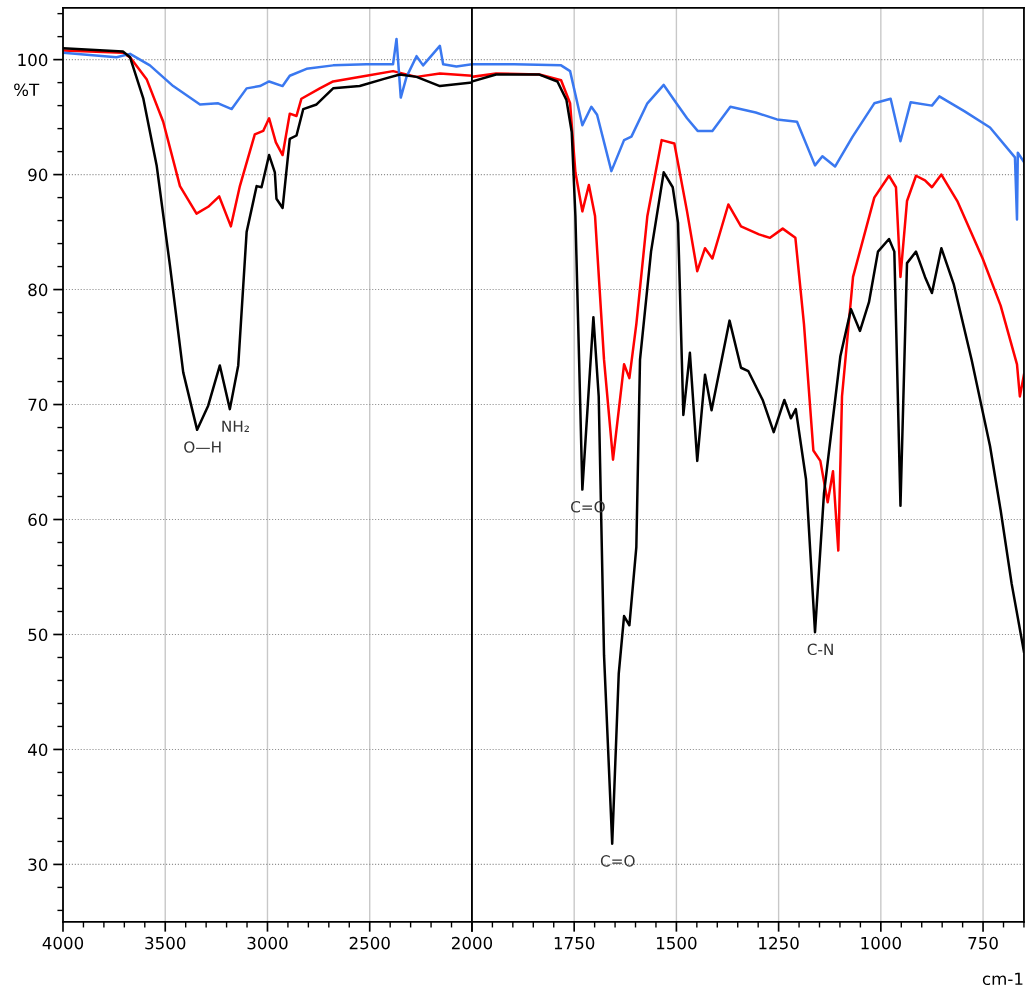  I want to click on y-tick-label: 80, so click(38, 290).